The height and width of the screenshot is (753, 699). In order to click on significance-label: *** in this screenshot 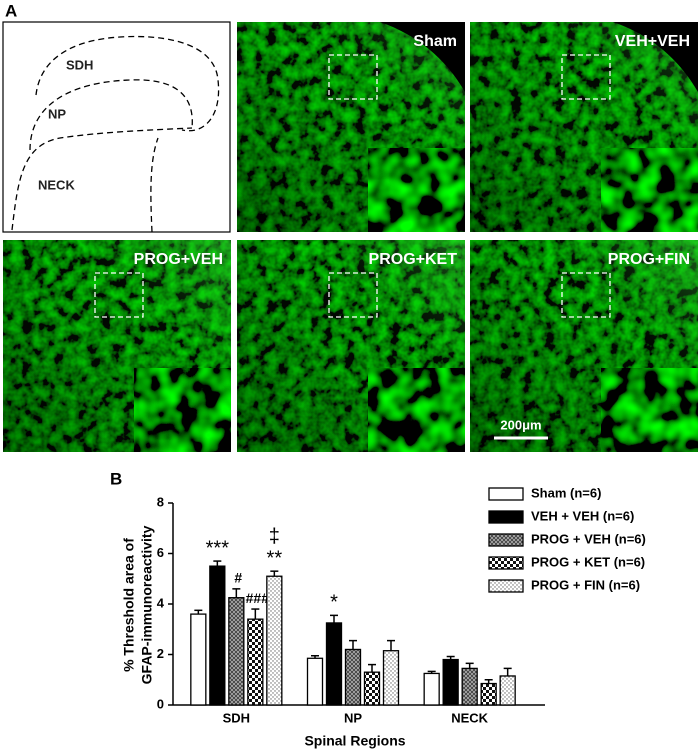, I will do `click(218, 548)`.